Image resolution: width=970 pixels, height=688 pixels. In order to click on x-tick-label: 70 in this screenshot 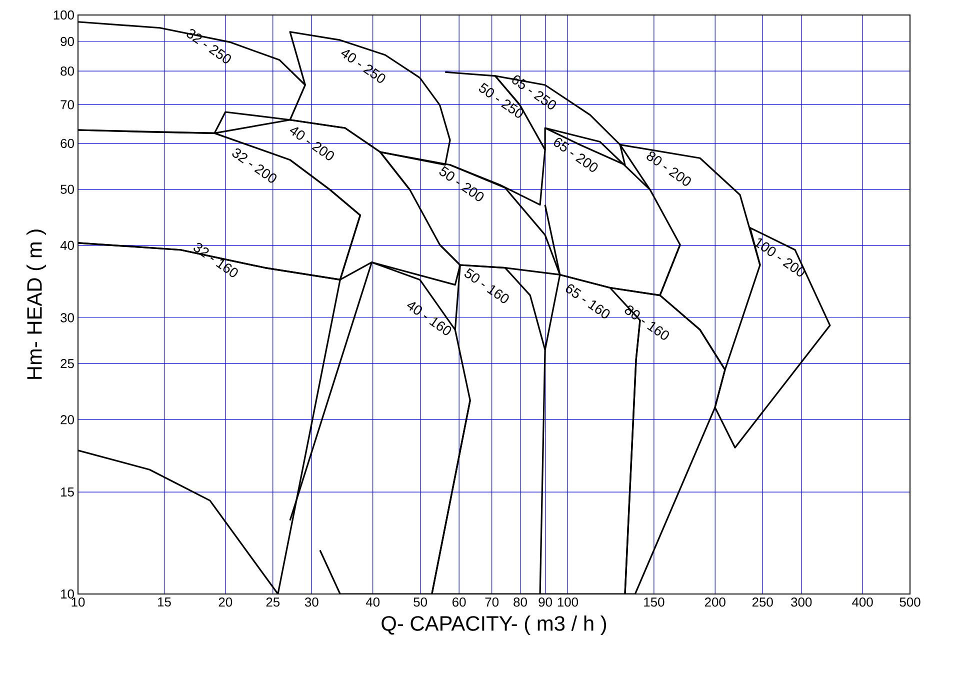, I will do `click(492, 602)`.